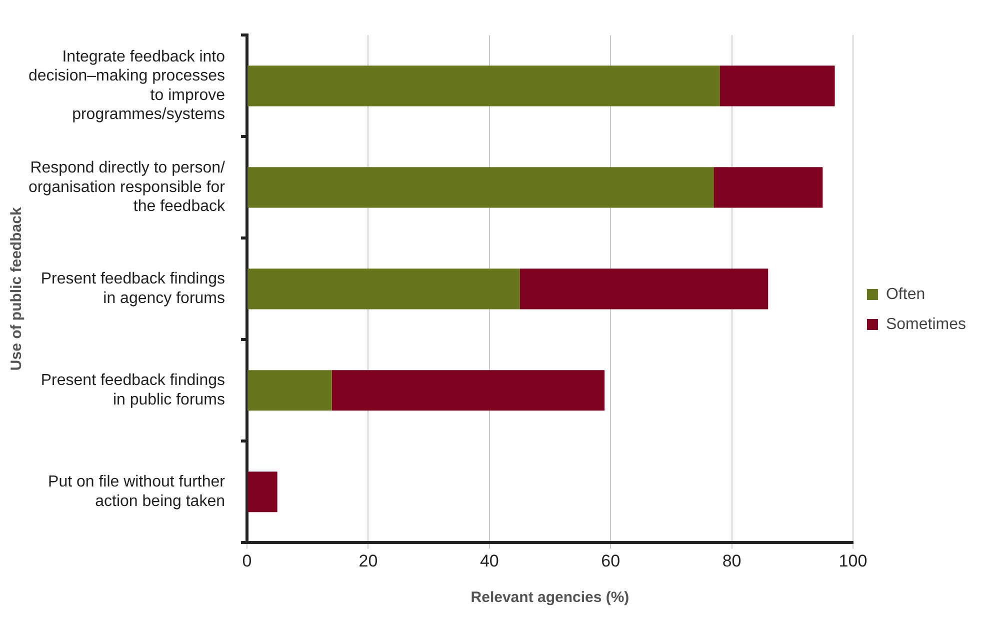 This screenshot has height=617, width=986. I want to click on y-tick-label: Present feedback findings in public forums, so click(132, 390).